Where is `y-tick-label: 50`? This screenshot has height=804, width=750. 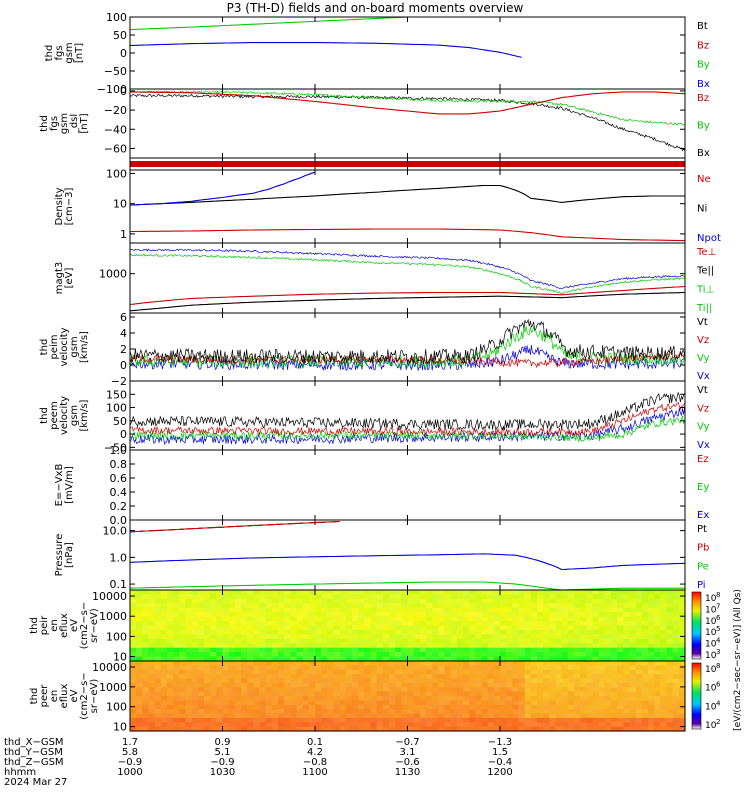 y-tick-label: 50 is located at coordinates (120, 421).